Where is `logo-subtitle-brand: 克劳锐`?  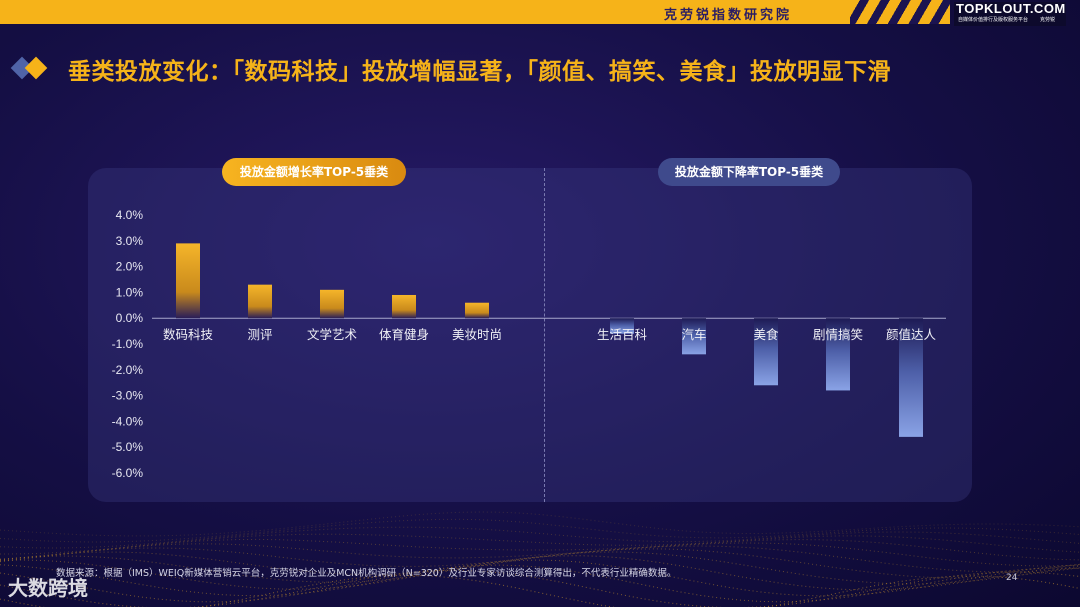
logo-subtitle-brand: 克劳锐 is located at coordinates (1048, 20).